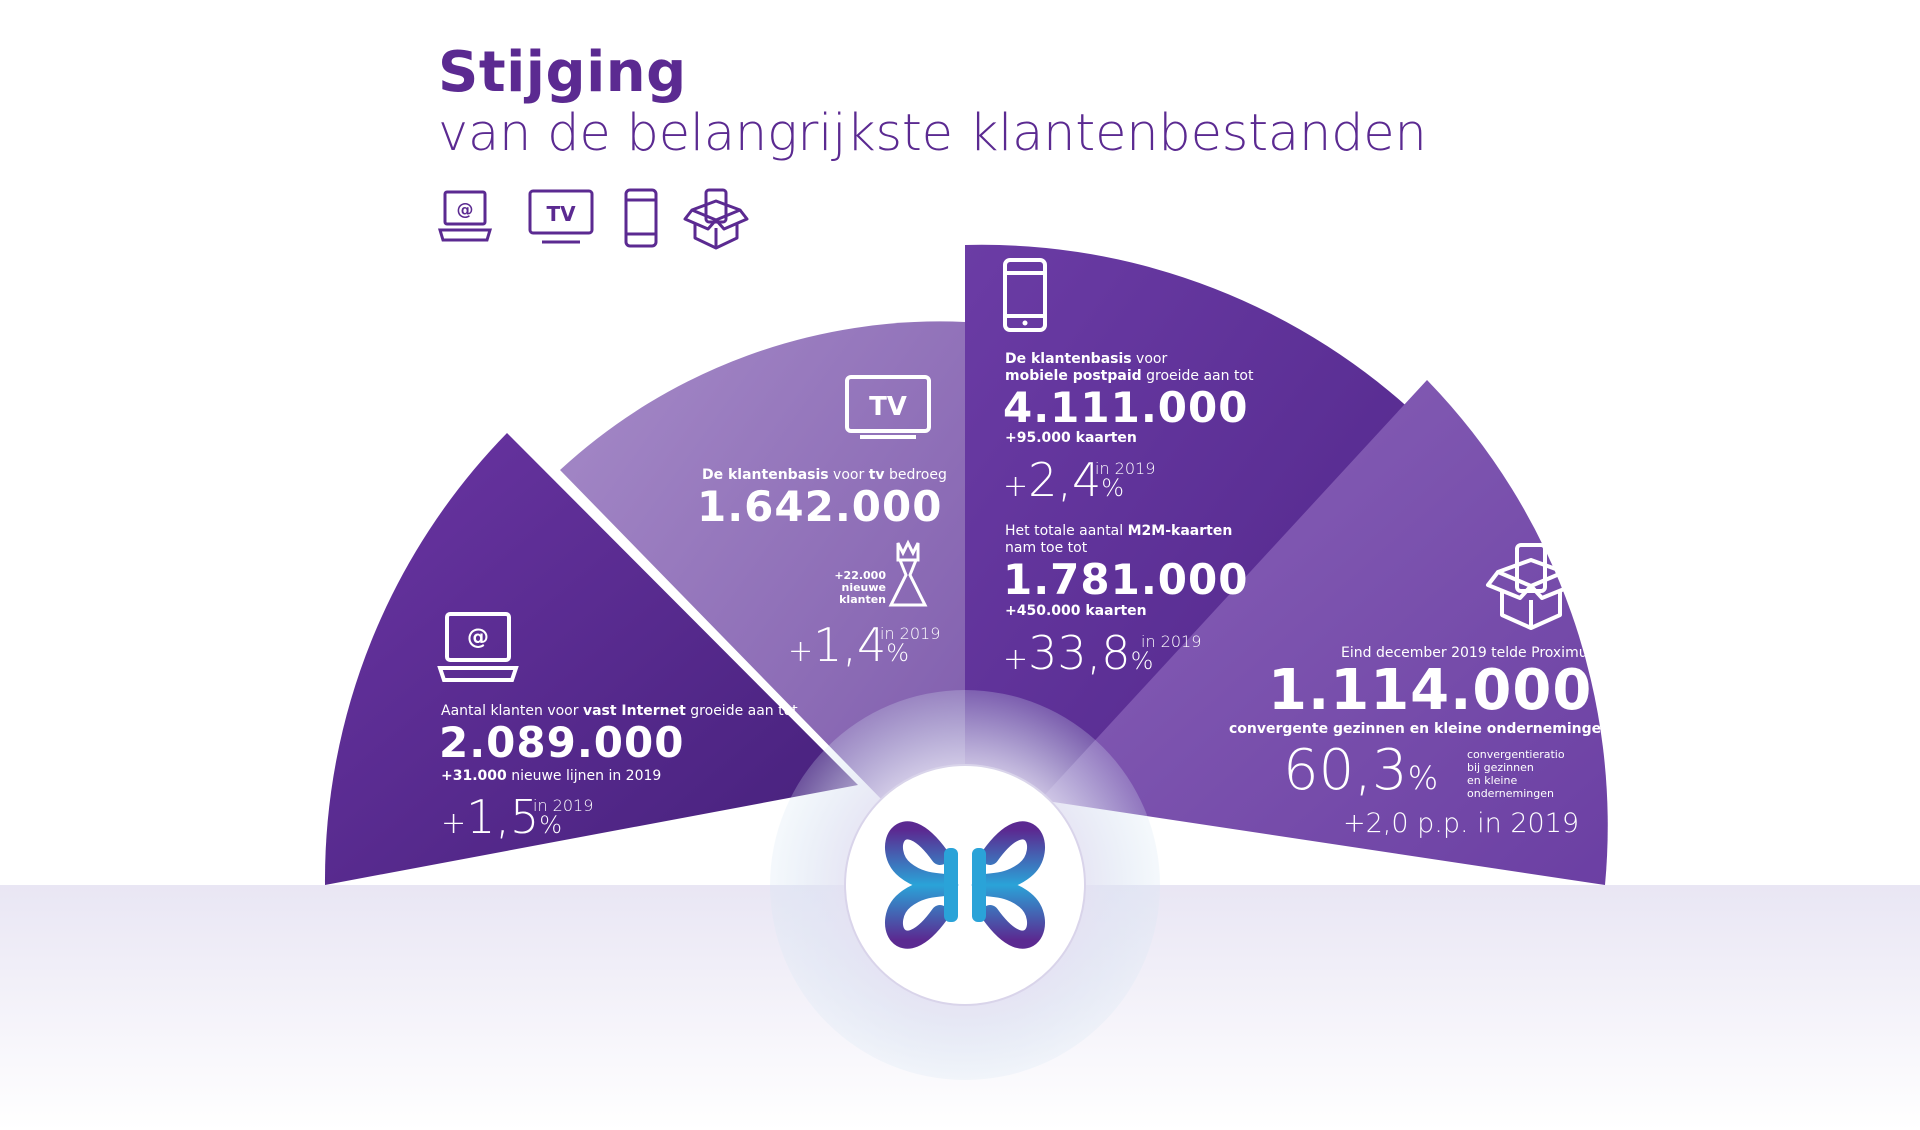 This screenshot has height=1130, width=1920. I want to click on mobile-growth-plus: +, so click(1016, 486).